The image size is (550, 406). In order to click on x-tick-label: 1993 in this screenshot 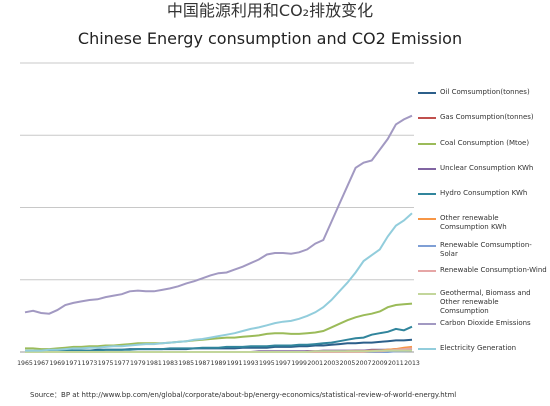, I will do `click(251, 363)`.